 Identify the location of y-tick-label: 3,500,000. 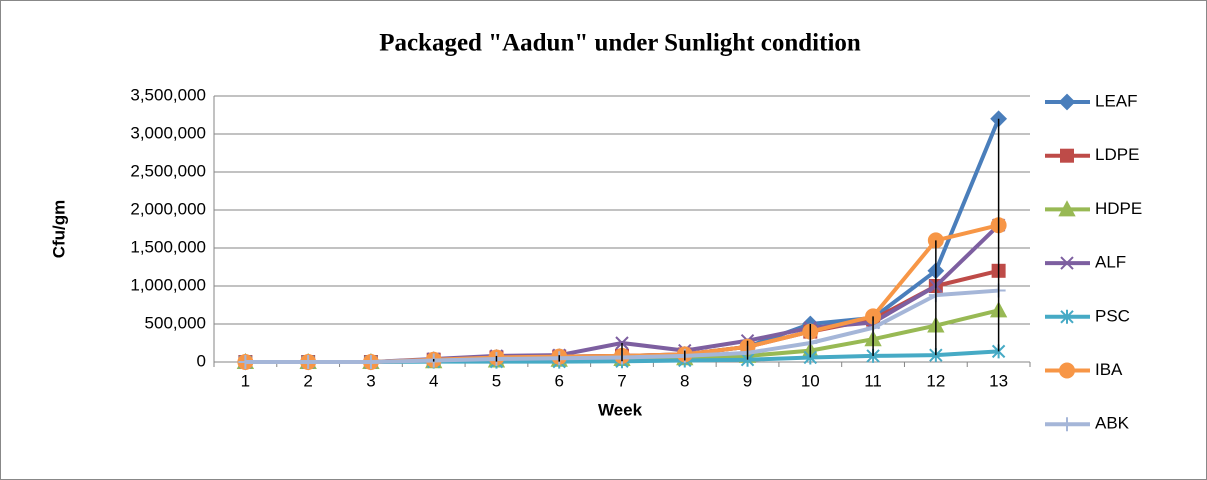
(168, 94).